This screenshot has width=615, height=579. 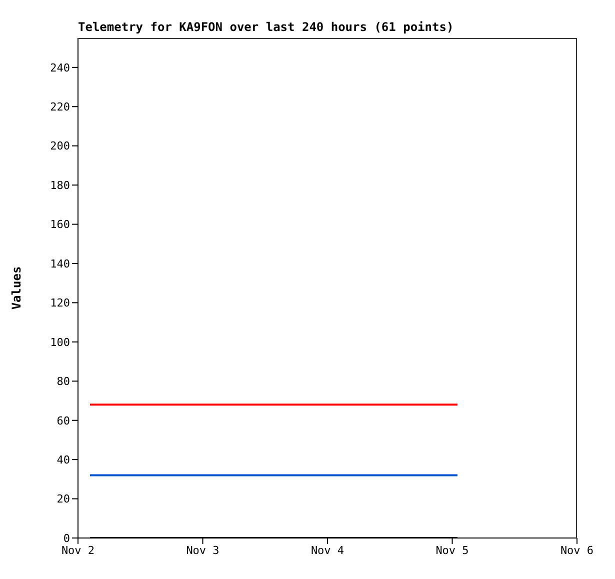 I want to click on y-tick-label: 20, so click(x=63, y=499).